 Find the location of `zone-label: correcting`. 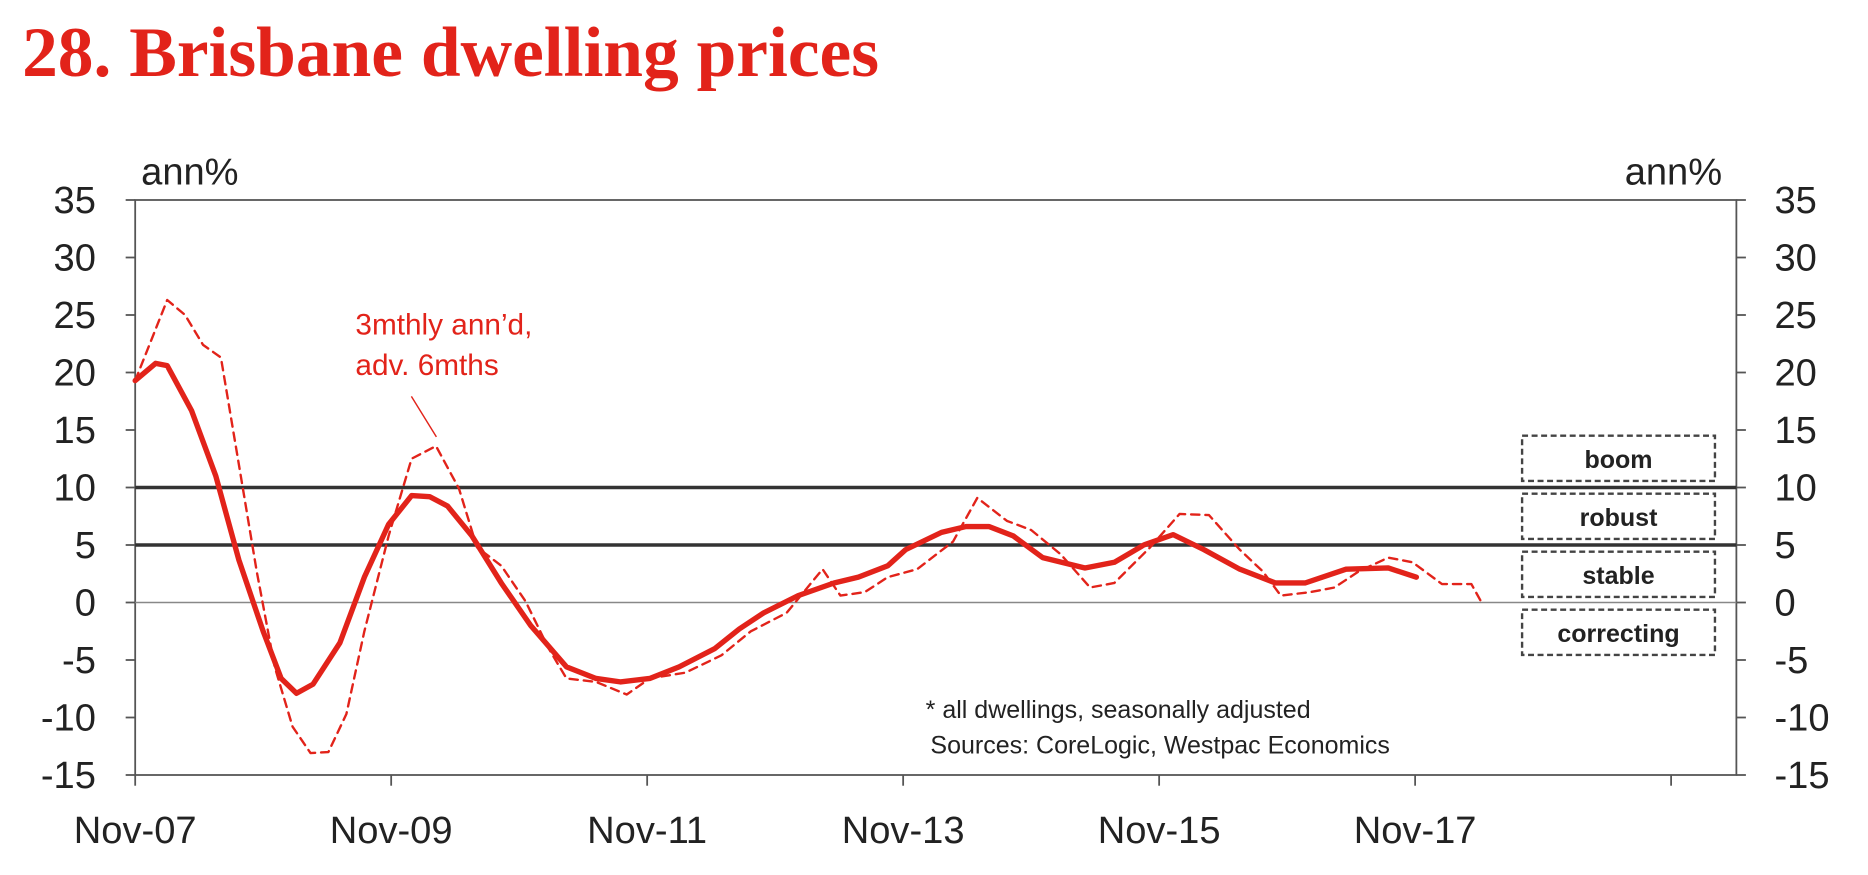

zone-label: correcting is located at coordinates (1618, 634).